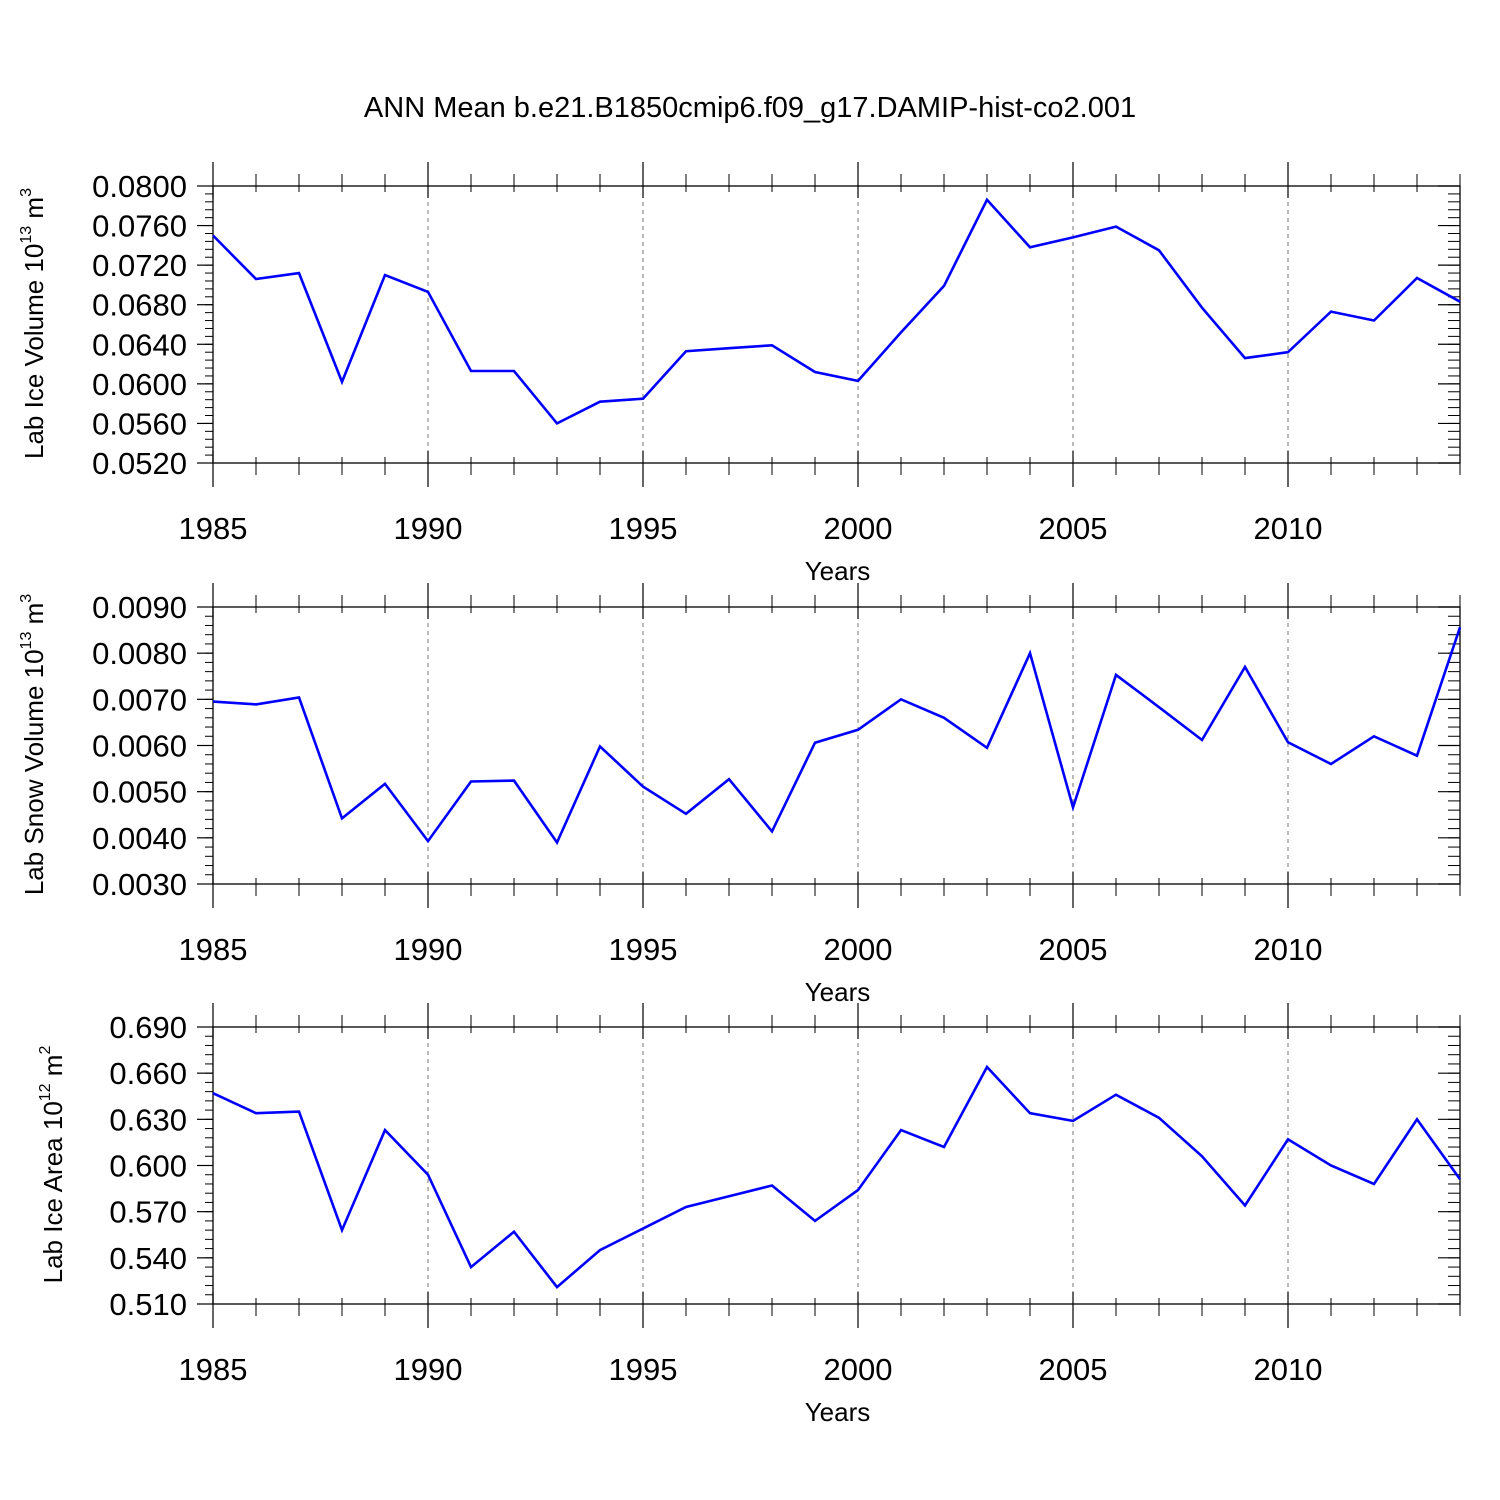  What do you see at coordinates (148, 1258) in the screenshot?
I see `y-tick-label: 0.540` at bounding box center [148, 1258].